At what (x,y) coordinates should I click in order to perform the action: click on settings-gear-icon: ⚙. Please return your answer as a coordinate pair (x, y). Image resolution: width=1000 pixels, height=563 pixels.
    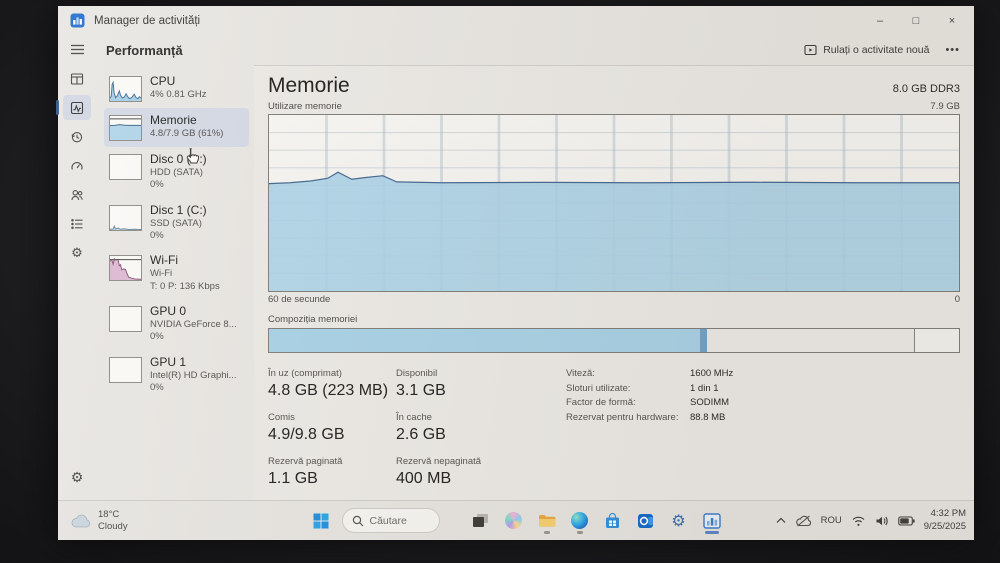
    Looking at the image, I should click on (678, 521).